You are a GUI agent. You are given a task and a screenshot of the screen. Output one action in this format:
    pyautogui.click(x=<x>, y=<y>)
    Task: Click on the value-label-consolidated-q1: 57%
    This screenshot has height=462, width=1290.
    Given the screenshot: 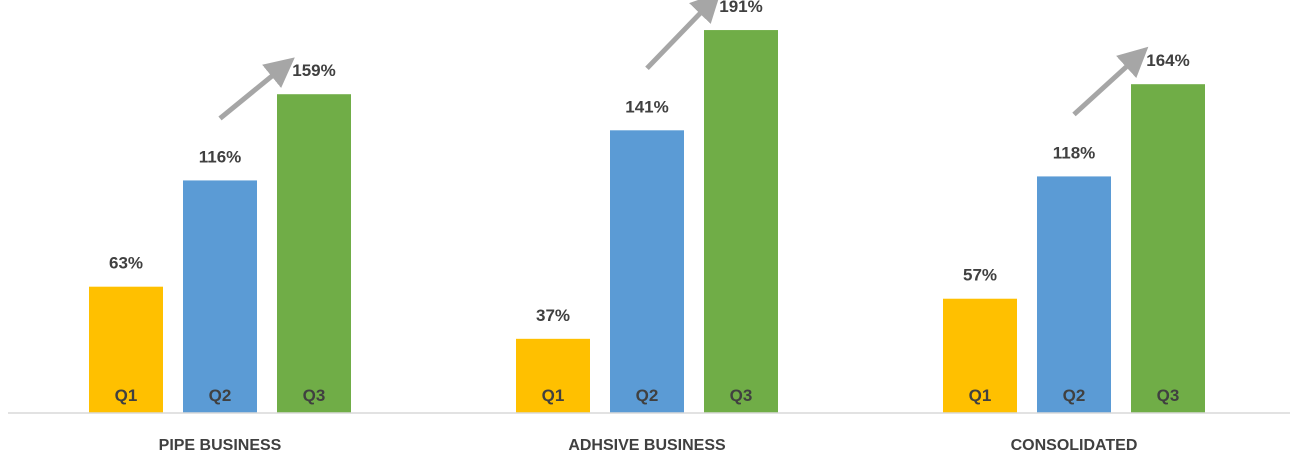 What is the action you would take?
    pyautogui.click(x=980, y=275)
    